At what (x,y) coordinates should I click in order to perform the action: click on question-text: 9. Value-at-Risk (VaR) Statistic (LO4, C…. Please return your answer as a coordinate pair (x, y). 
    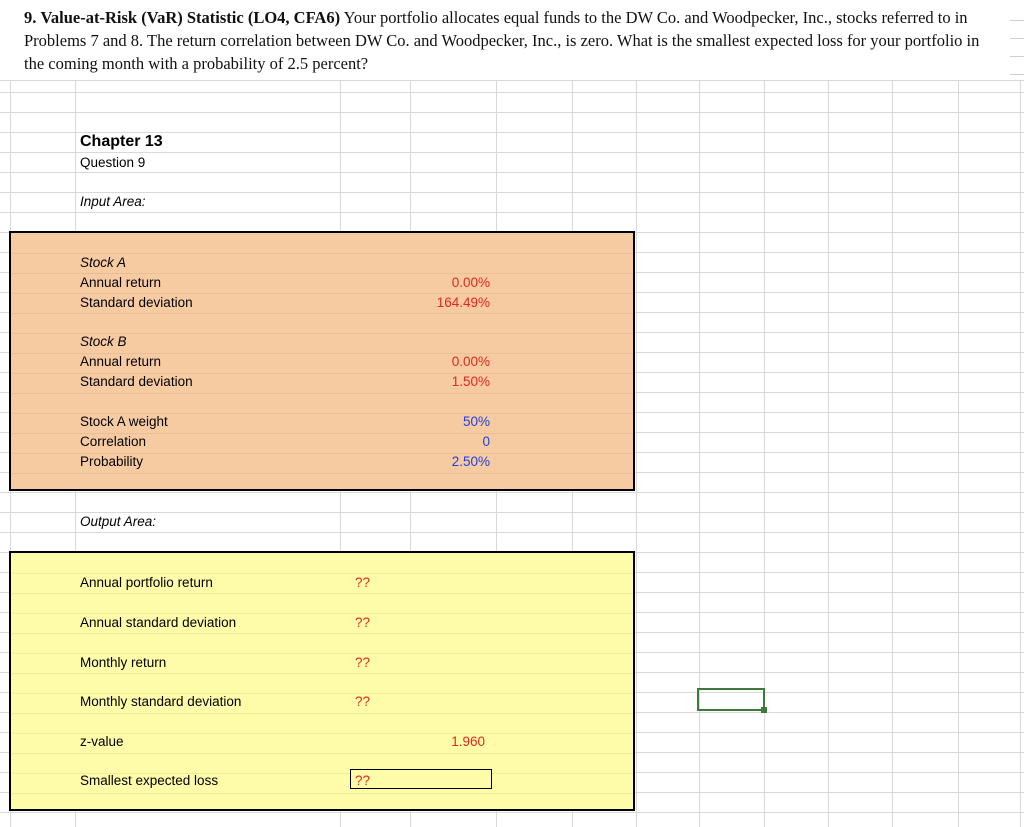
    Looking at the image, I should click on (504, 40).